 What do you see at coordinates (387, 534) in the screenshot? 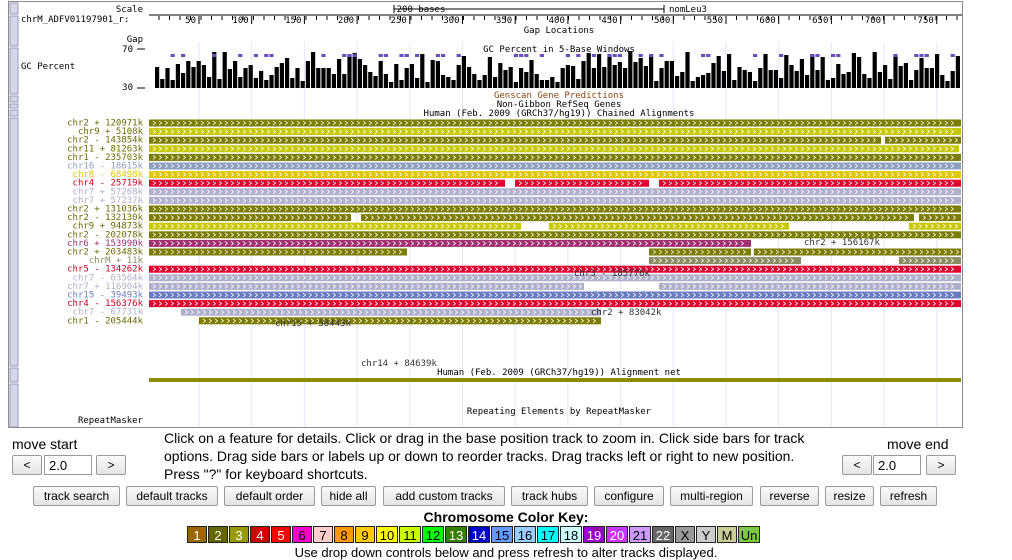
I see `color-key-chr-10: 10` at bounding box center [387, 534].